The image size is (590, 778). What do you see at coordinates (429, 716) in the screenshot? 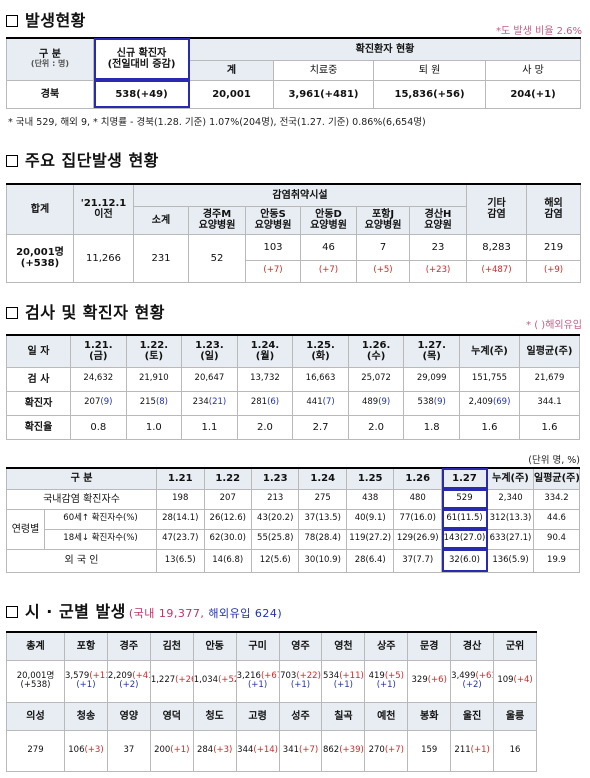
I see `region-name: 봉화` at bounding box center [429, 716].